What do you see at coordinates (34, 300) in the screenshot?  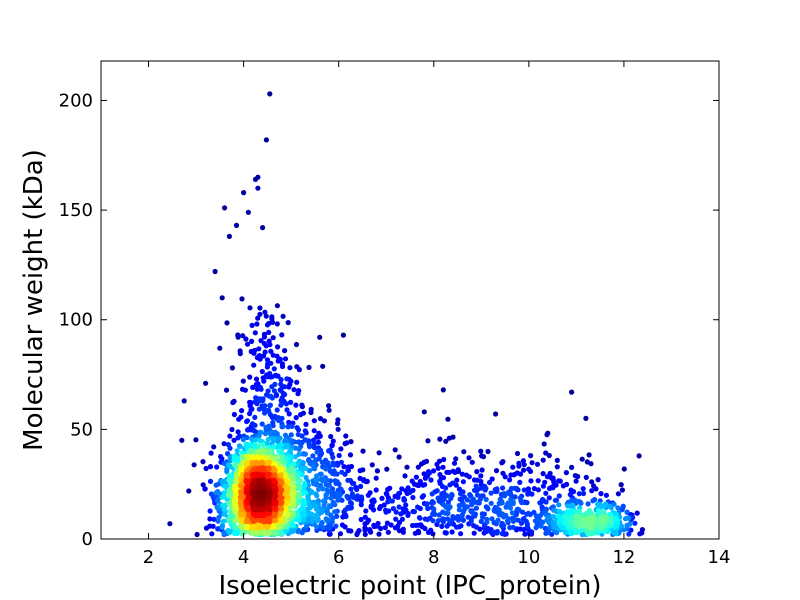 I see `y-axis-label: Molecular weight (kDa)` at bounding box center [34, 300].